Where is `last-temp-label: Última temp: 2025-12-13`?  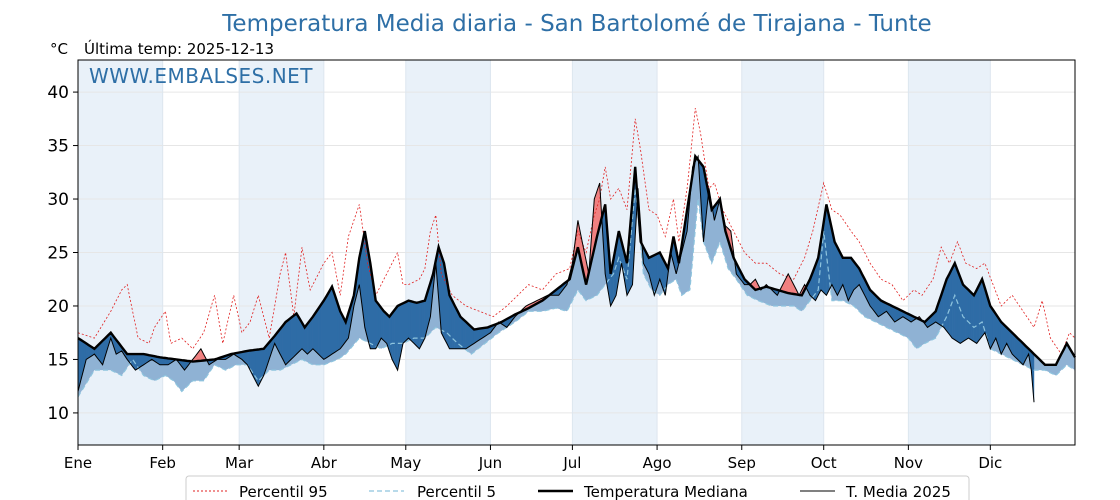 last-temp-label: Última temp: 2025-12-13 is located at coordinates (179, 48).